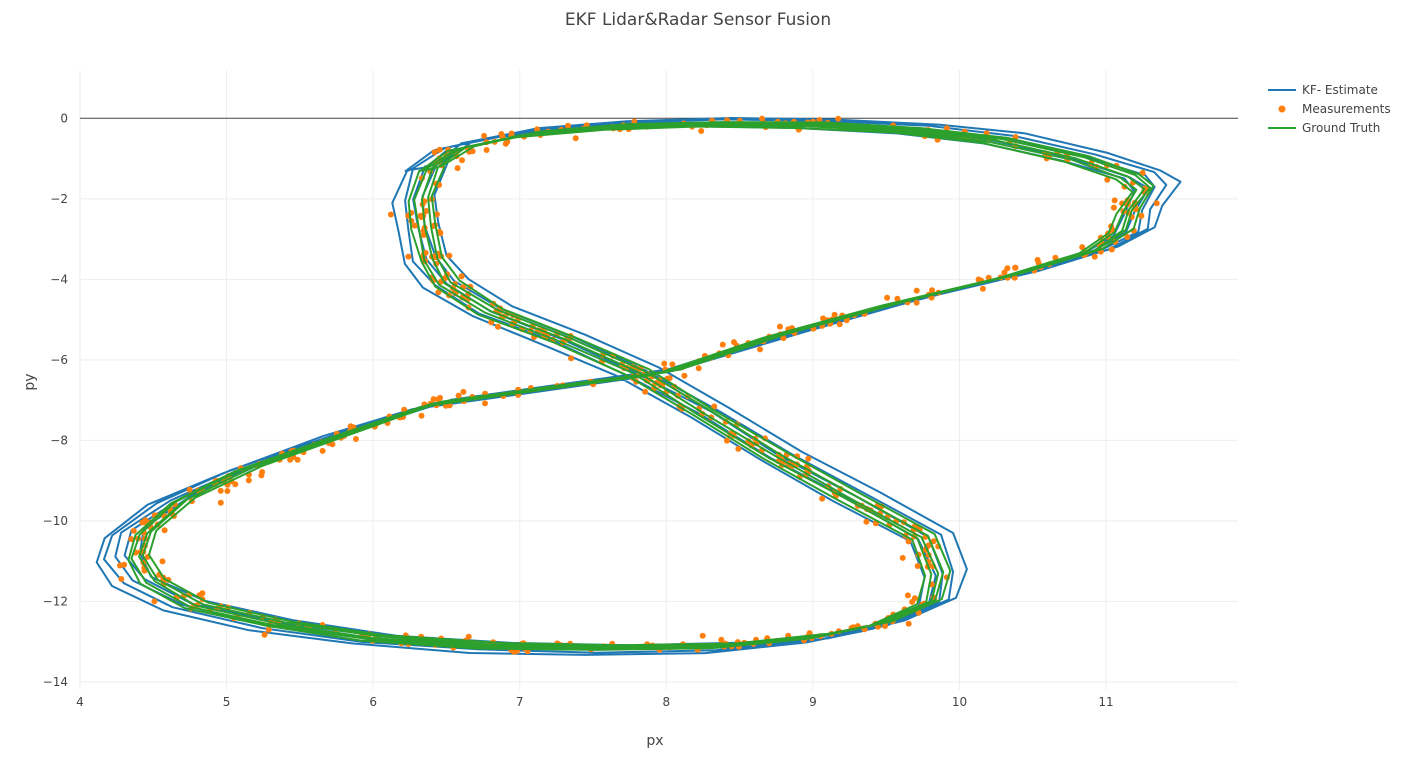 Image resolution: width=1401 pixels, height=763 pixels. I want to click on x-tick-label: 10, so click(959, 702).